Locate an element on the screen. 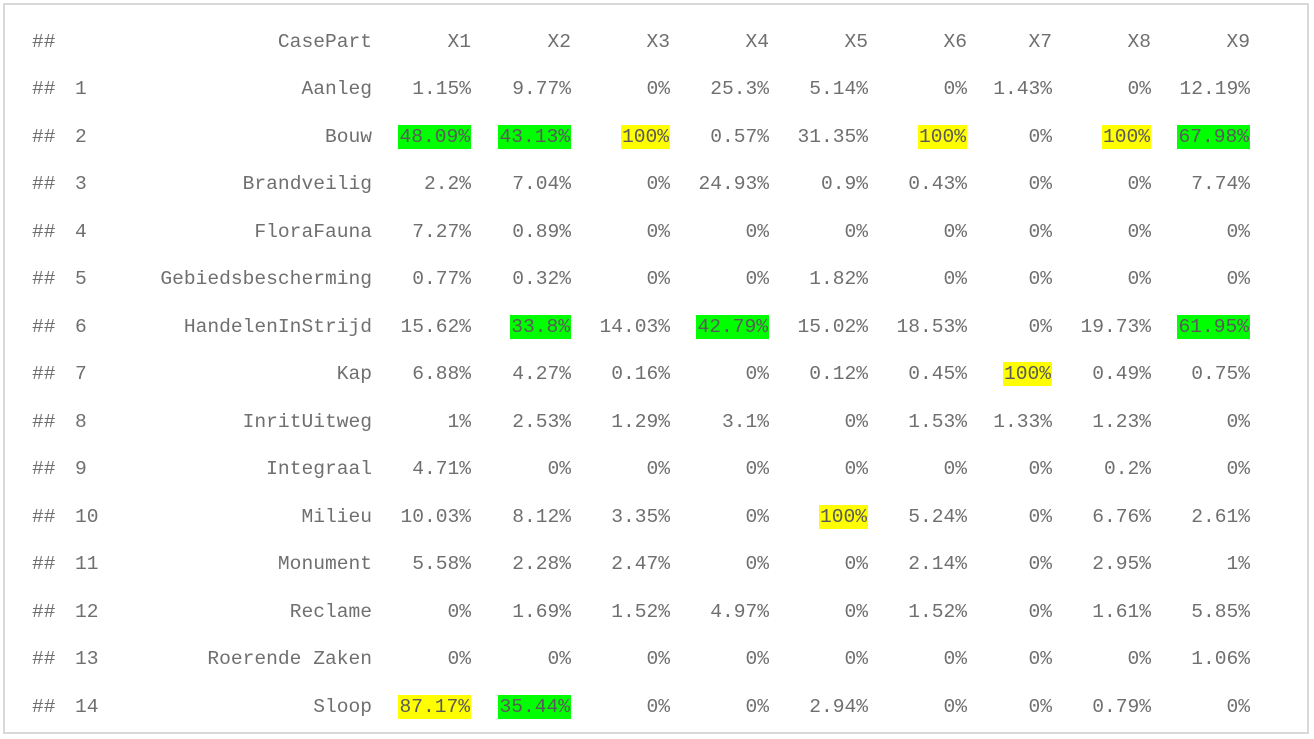 This screenshot has height=739, width=1314. table-cell: 1.52% is located at coordinates (937, 611).